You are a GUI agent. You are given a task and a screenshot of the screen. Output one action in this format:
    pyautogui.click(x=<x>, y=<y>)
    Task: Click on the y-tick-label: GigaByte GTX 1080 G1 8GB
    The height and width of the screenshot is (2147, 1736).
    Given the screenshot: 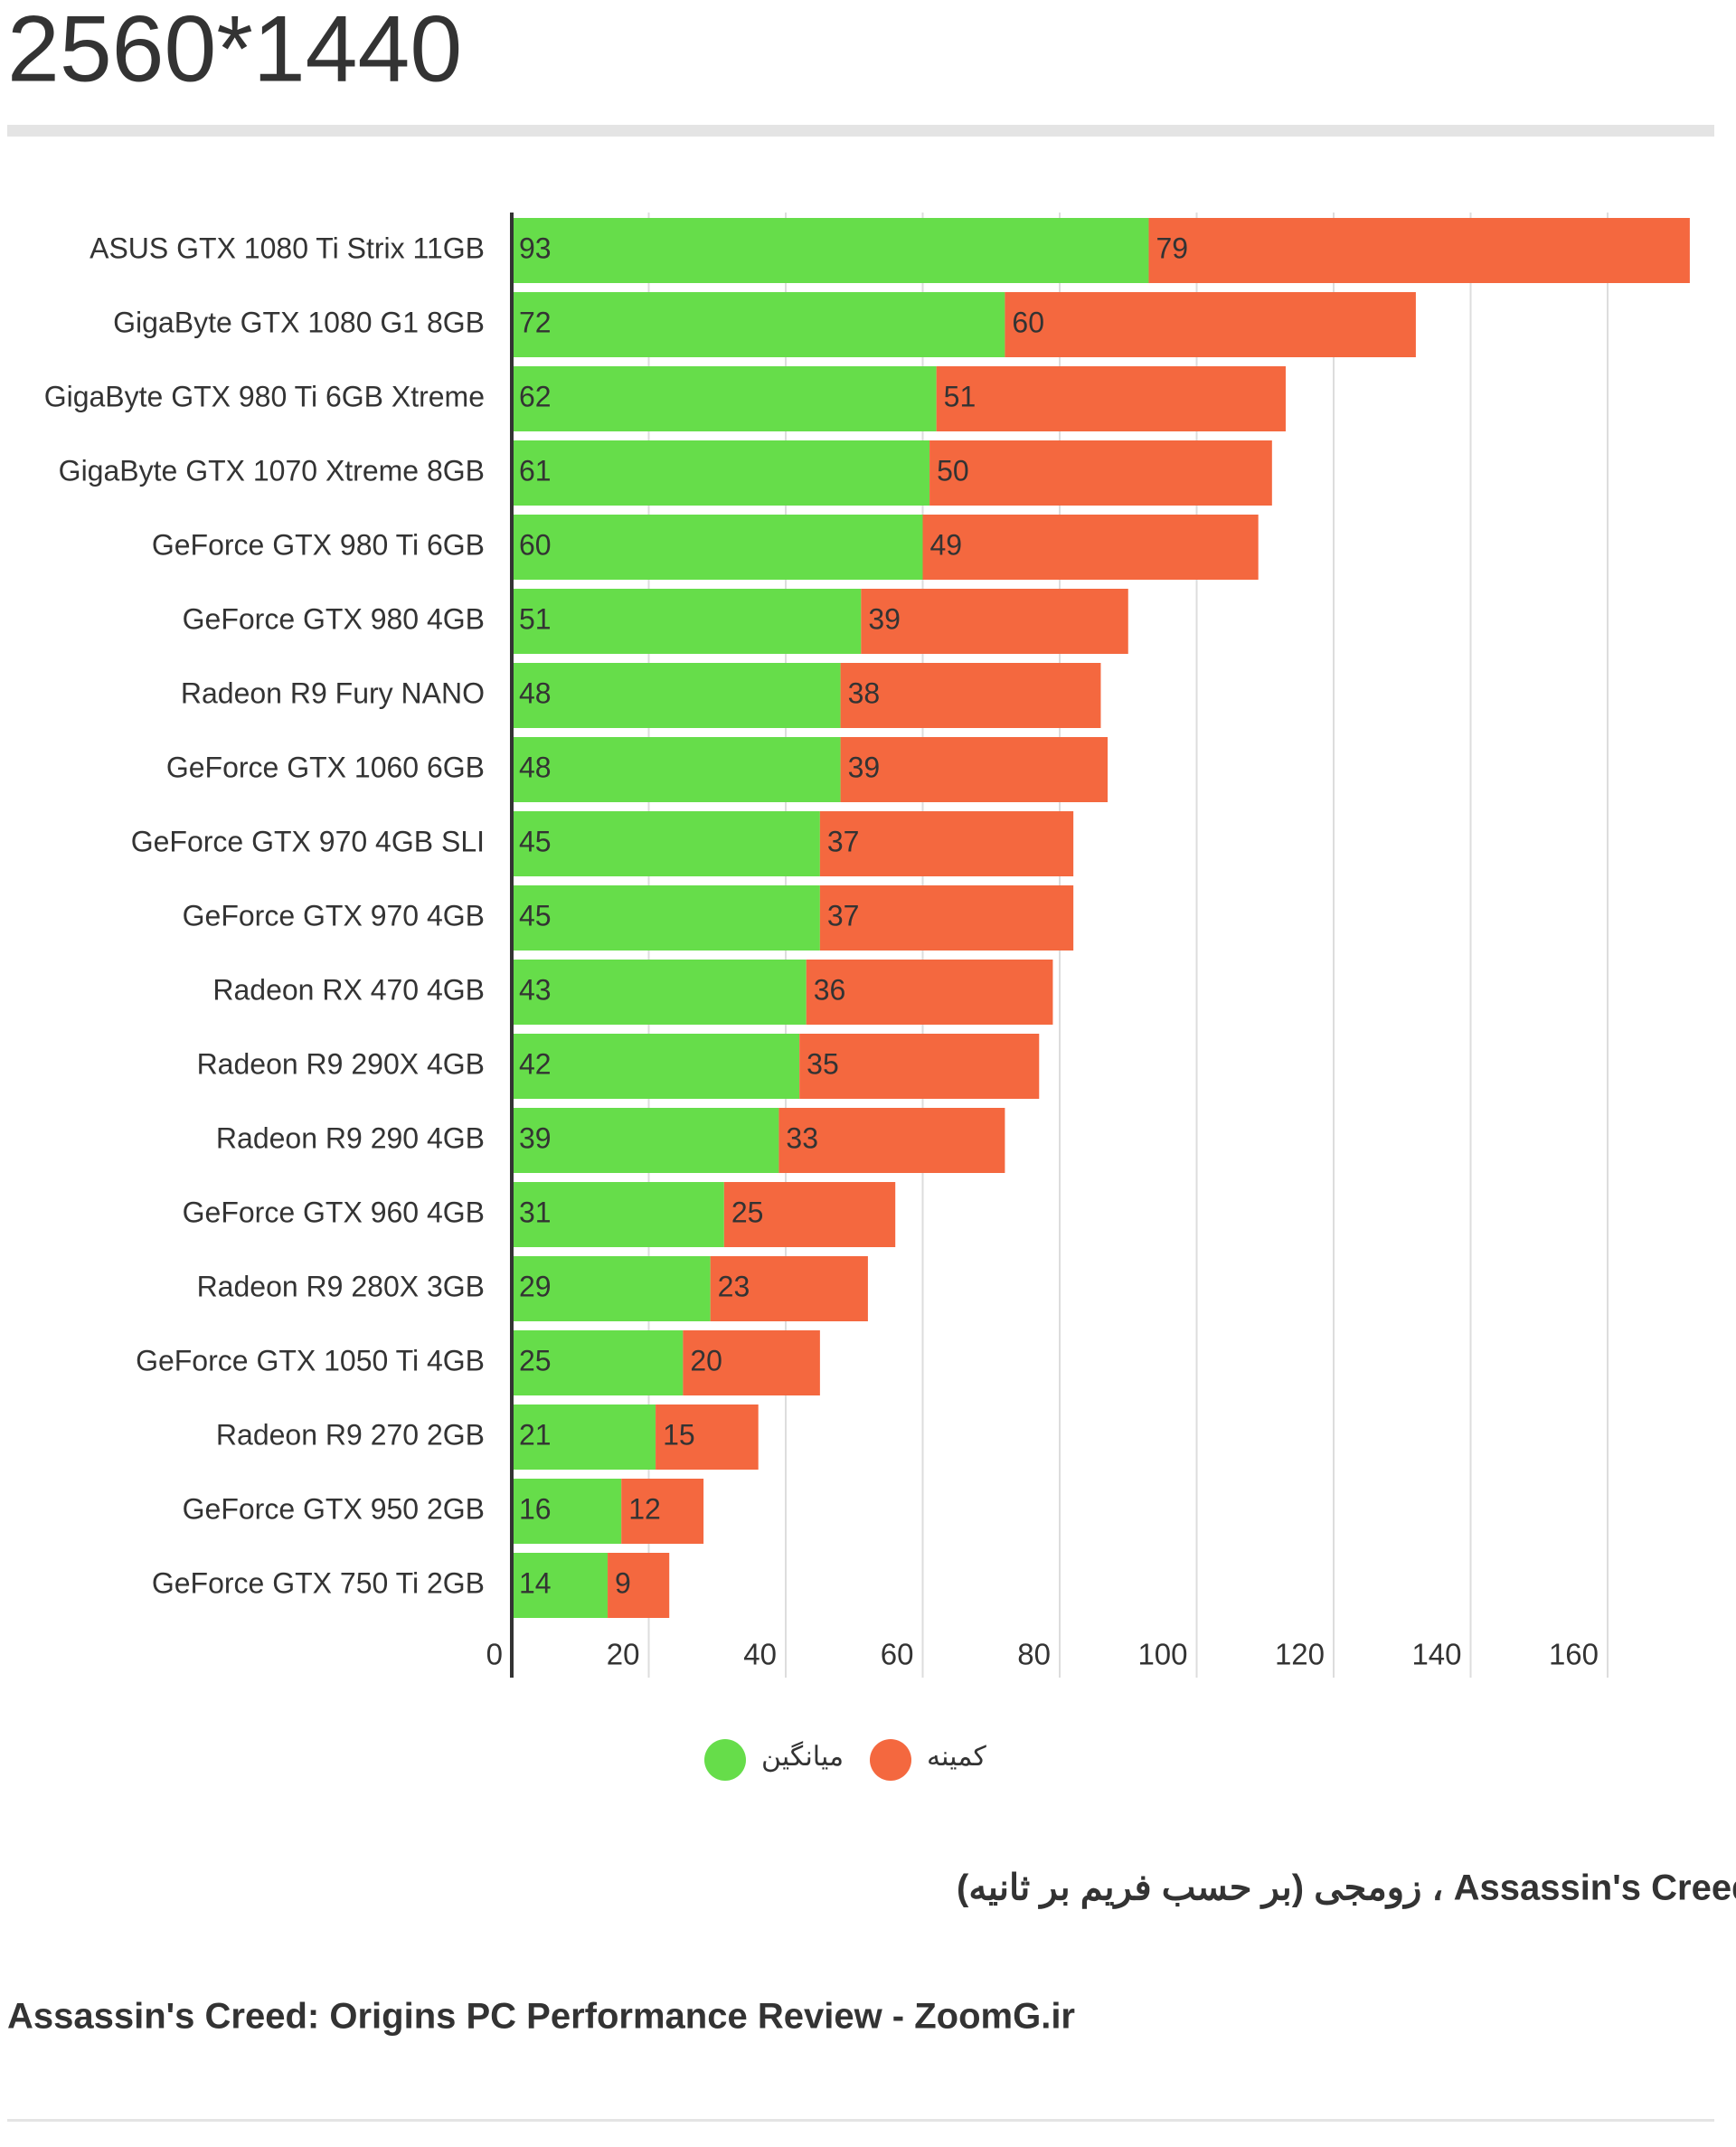 What is the action you would take?
    pyautogui.click(x=299, y=322)
    